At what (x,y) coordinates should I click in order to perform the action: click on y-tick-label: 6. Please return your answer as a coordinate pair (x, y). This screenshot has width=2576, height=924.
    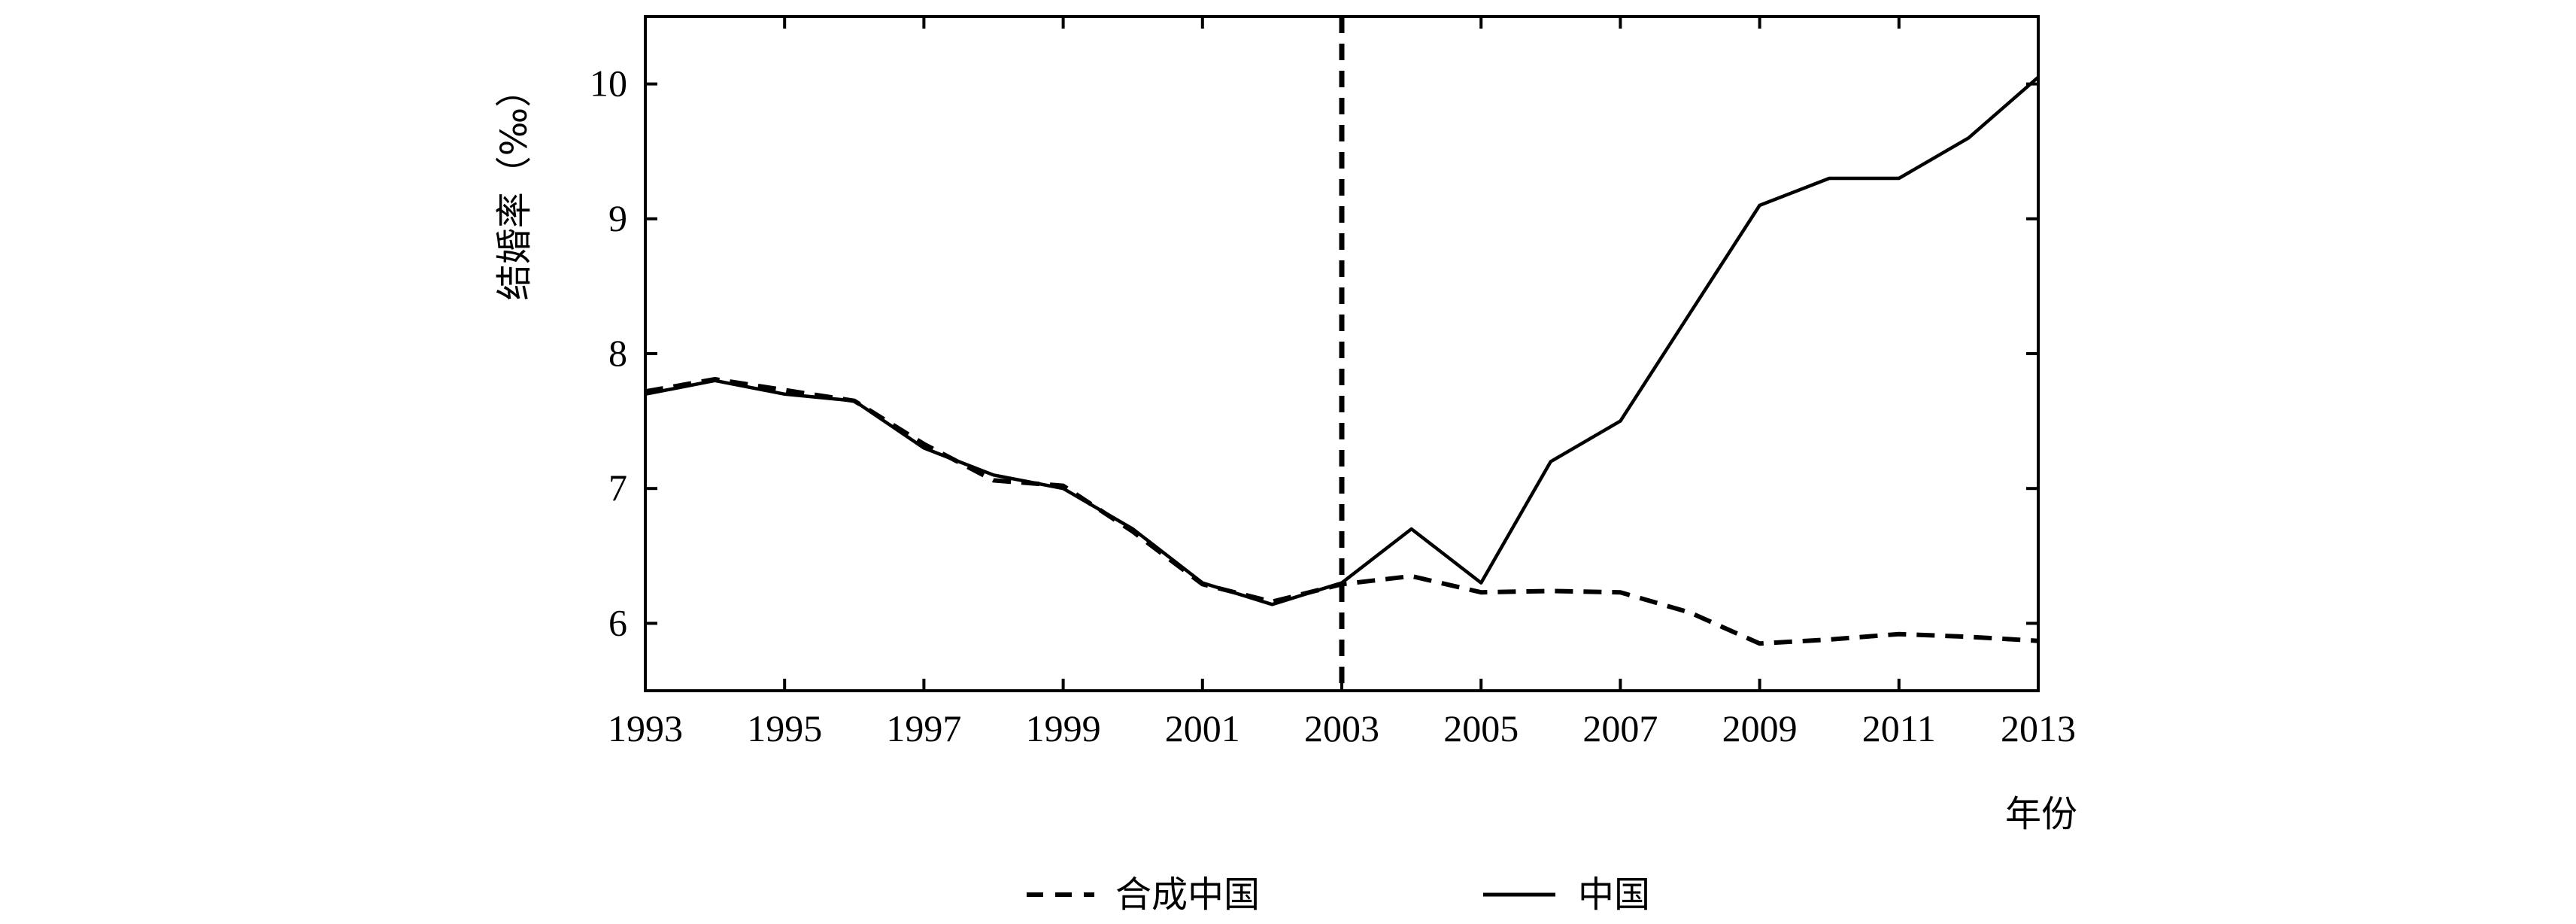
    Looking at the image, I should click on (617, 622).